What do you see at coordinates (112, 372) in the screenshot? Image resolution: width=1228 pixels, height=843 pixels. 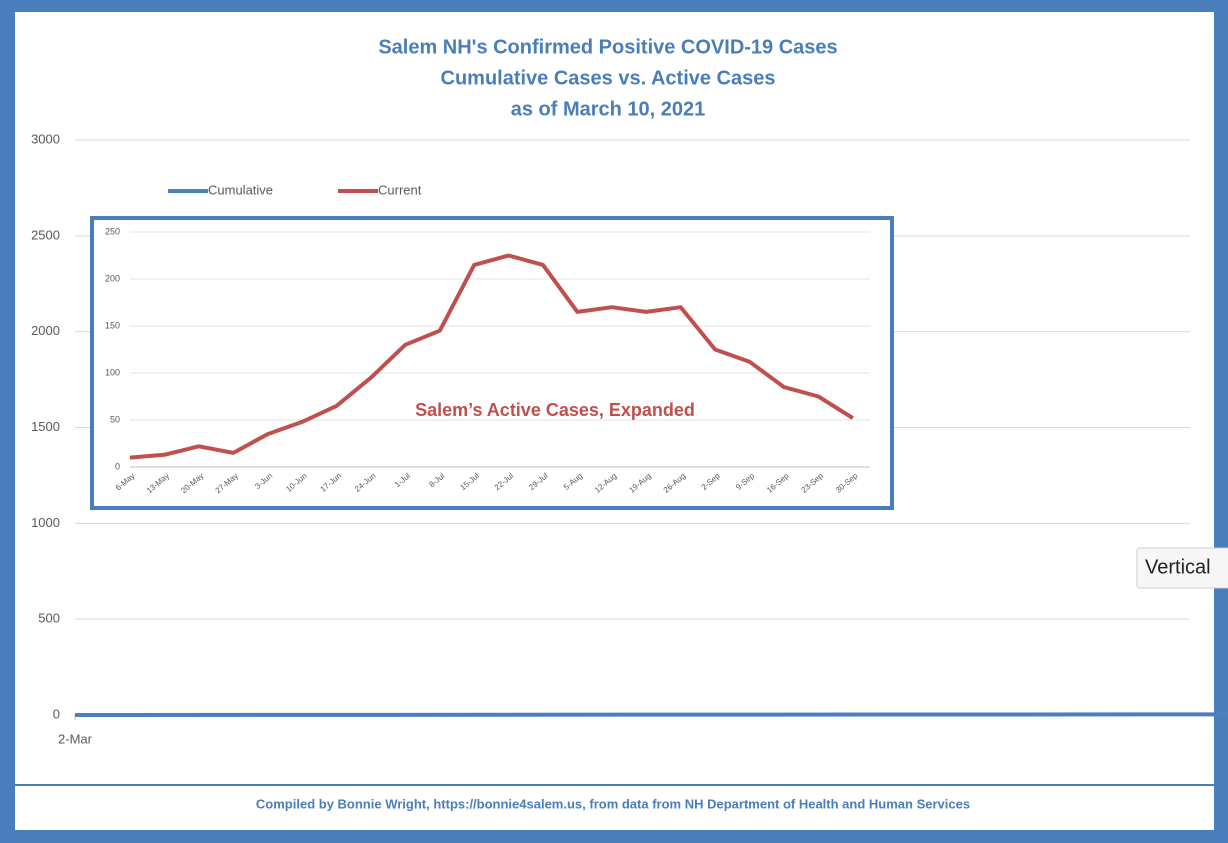 I see `y-tick-label: 100` at bounding box center [112, 372].